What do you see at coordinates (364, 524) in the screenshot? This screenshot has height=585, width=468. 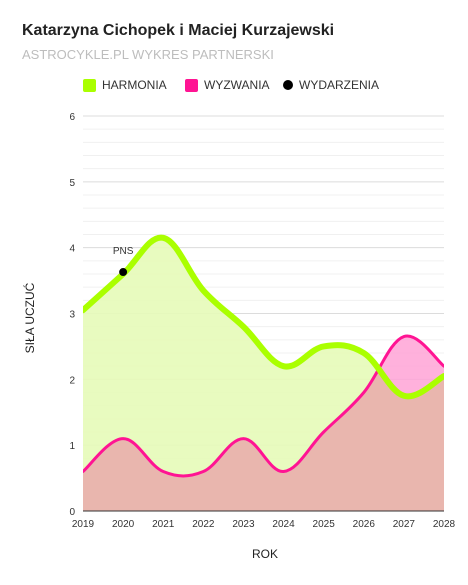 I see `x-tick-label: 2026` at bounding box center [364, 524].